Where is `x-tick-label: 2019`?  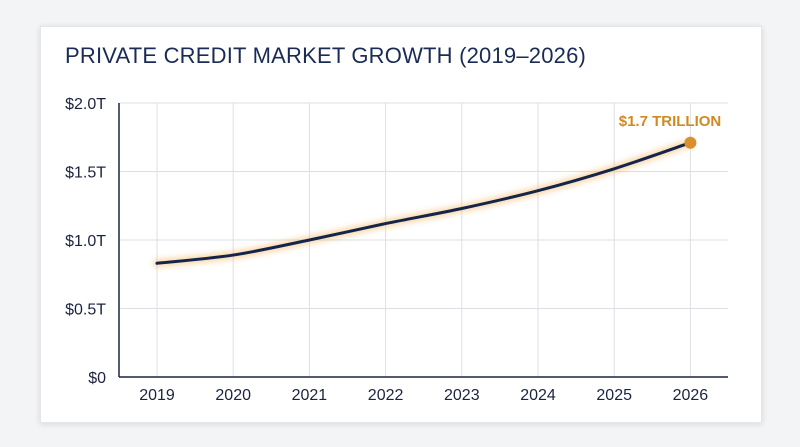 x-tick-label: 2019 is located at coordinates (157, 395).